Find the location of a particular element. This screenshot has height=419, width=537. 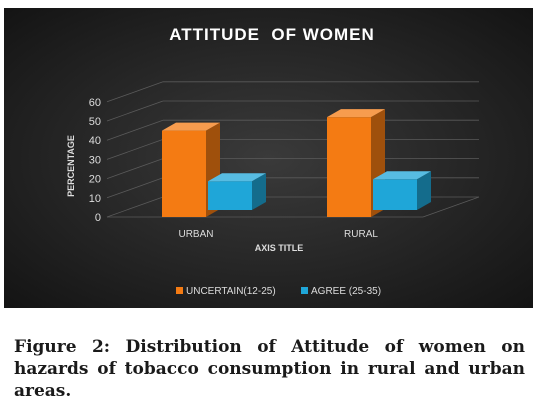

y-tick-label: 30 is located at coordinates (95, 160).